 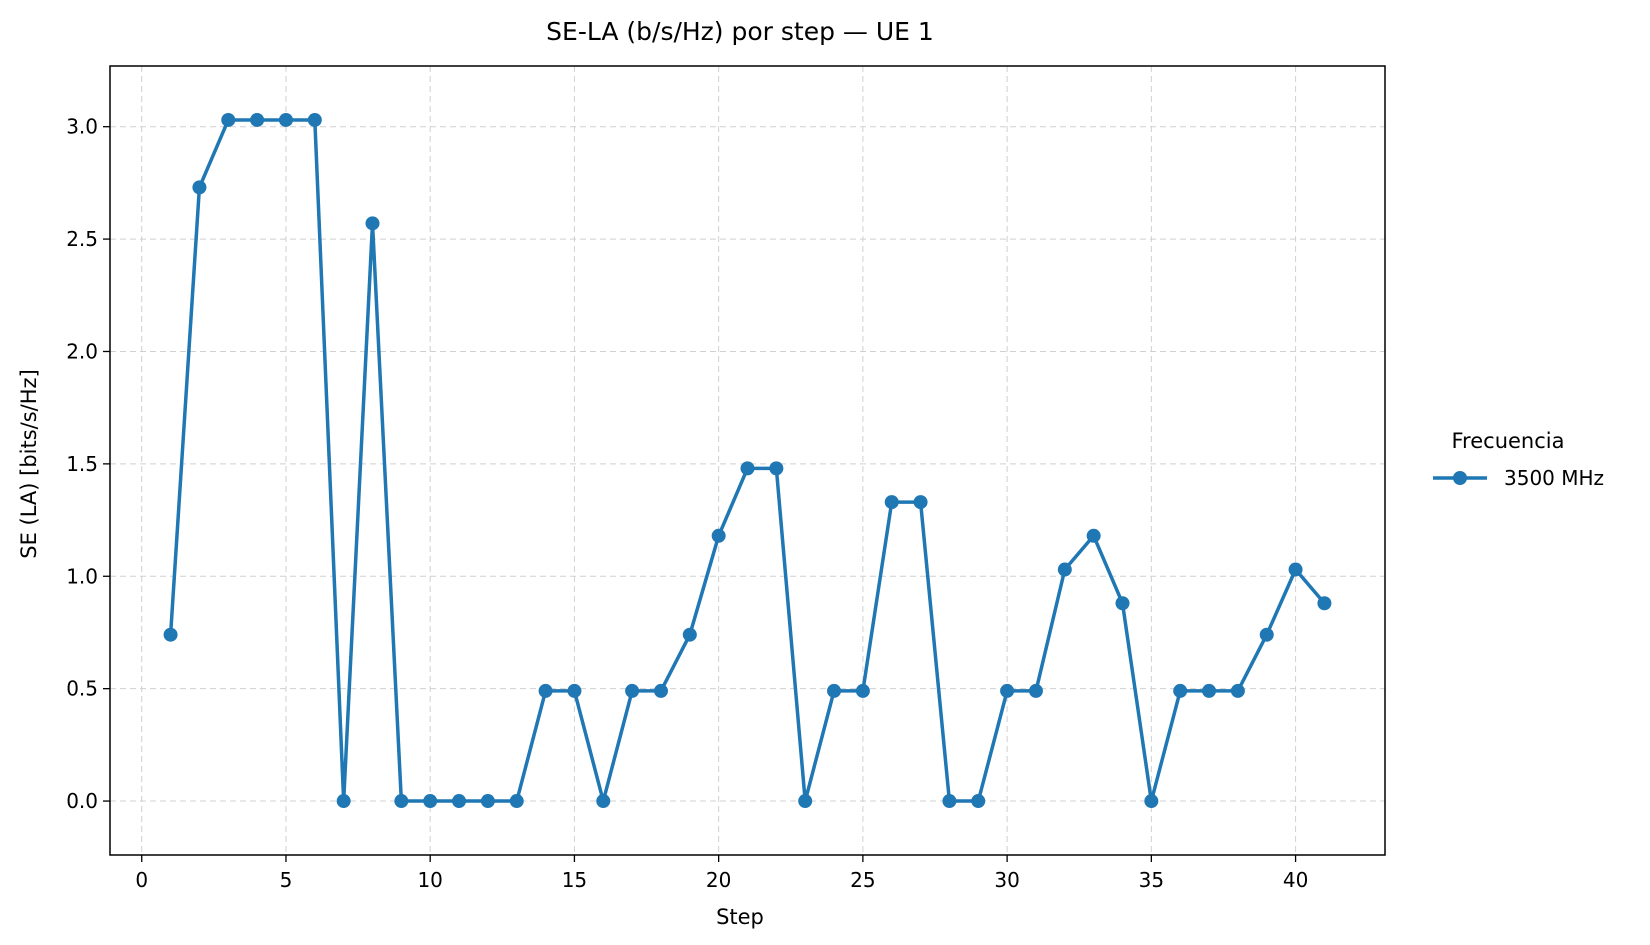 What do you see at coordinates (862, 880) in the screenshot?
I see `x-tick-label: 25` at bounding box center [862, 880].